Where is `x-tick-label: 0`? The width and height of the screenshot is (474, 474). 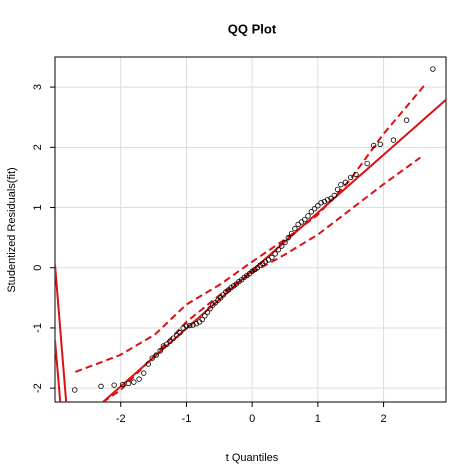
x-tick-label: 0 is located at coordinates (252, 419).